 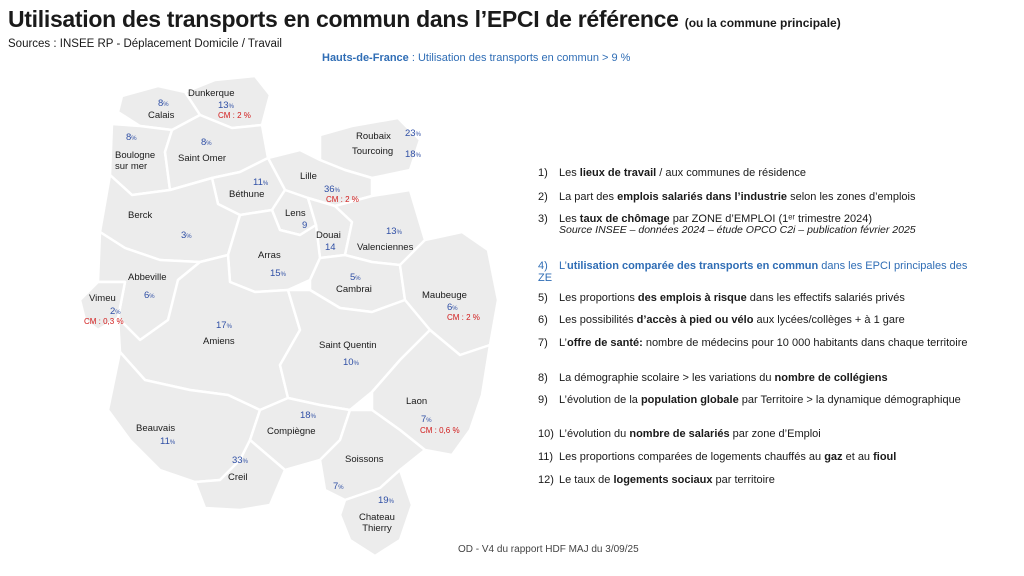 I want to click on zone-label: Dunkerque, so click(x=211, y=93).